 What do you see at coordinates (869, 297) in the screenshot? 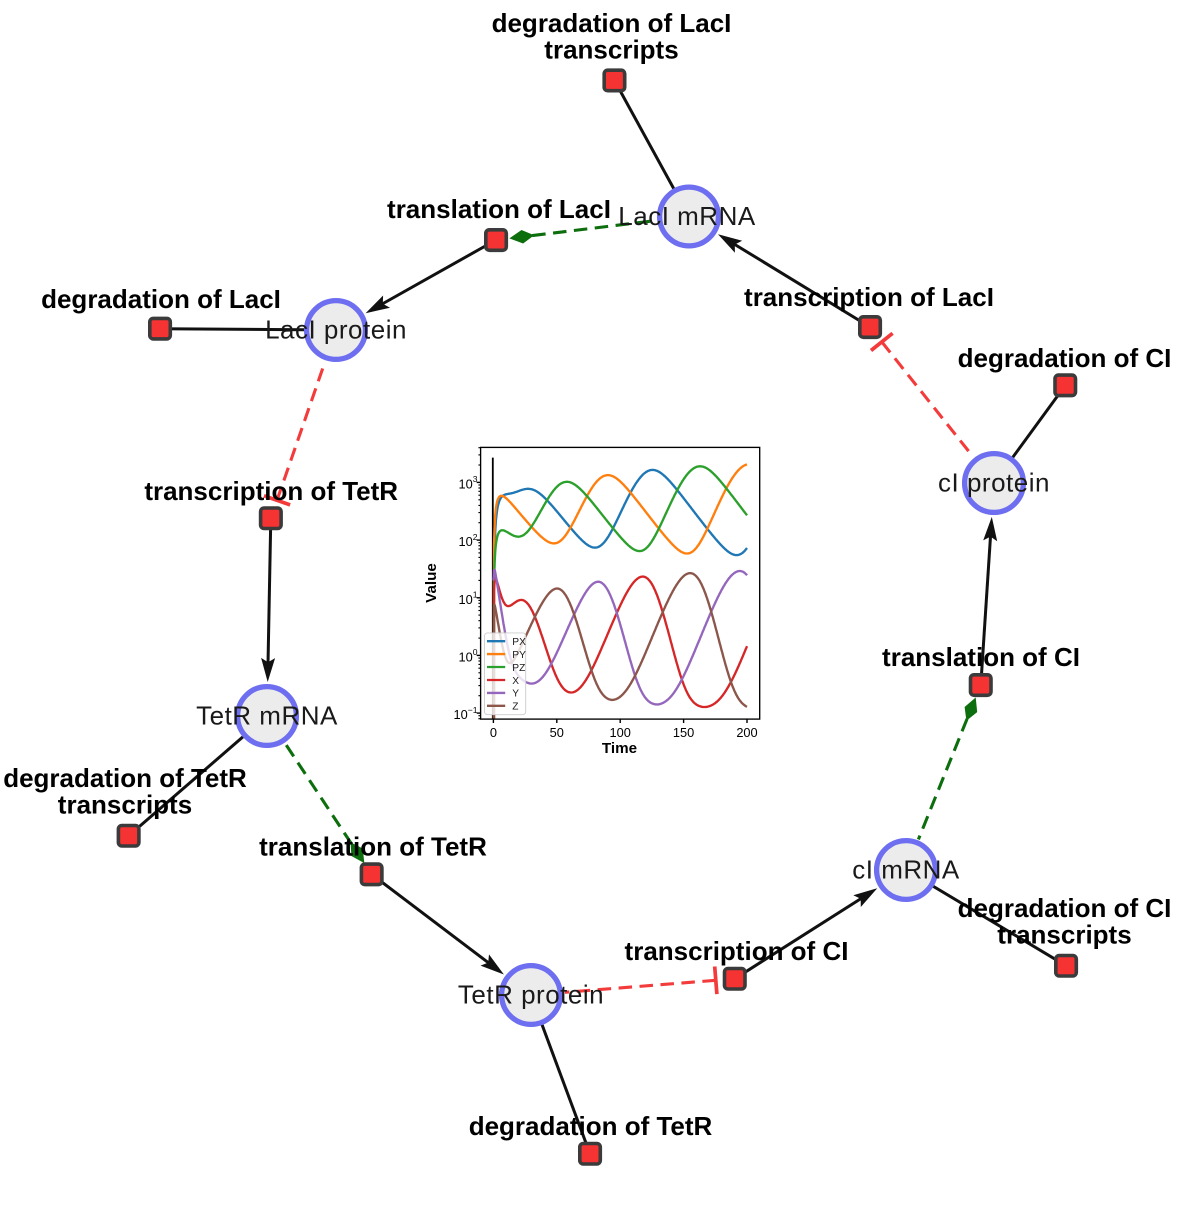
I see `svg-text: transcription of LacI` at bounding box center [869, 297].